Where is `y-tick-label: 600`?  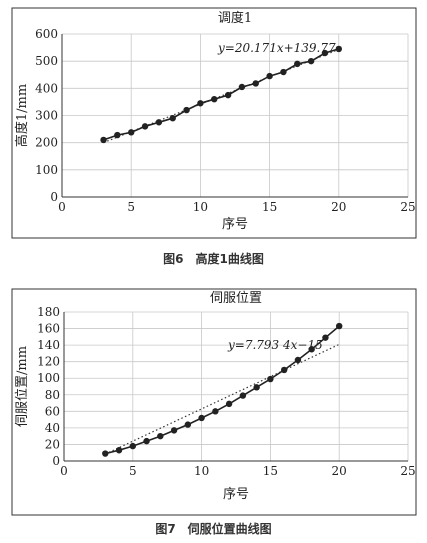
y-tick-label: 600 is located at coordinates (46, 34).